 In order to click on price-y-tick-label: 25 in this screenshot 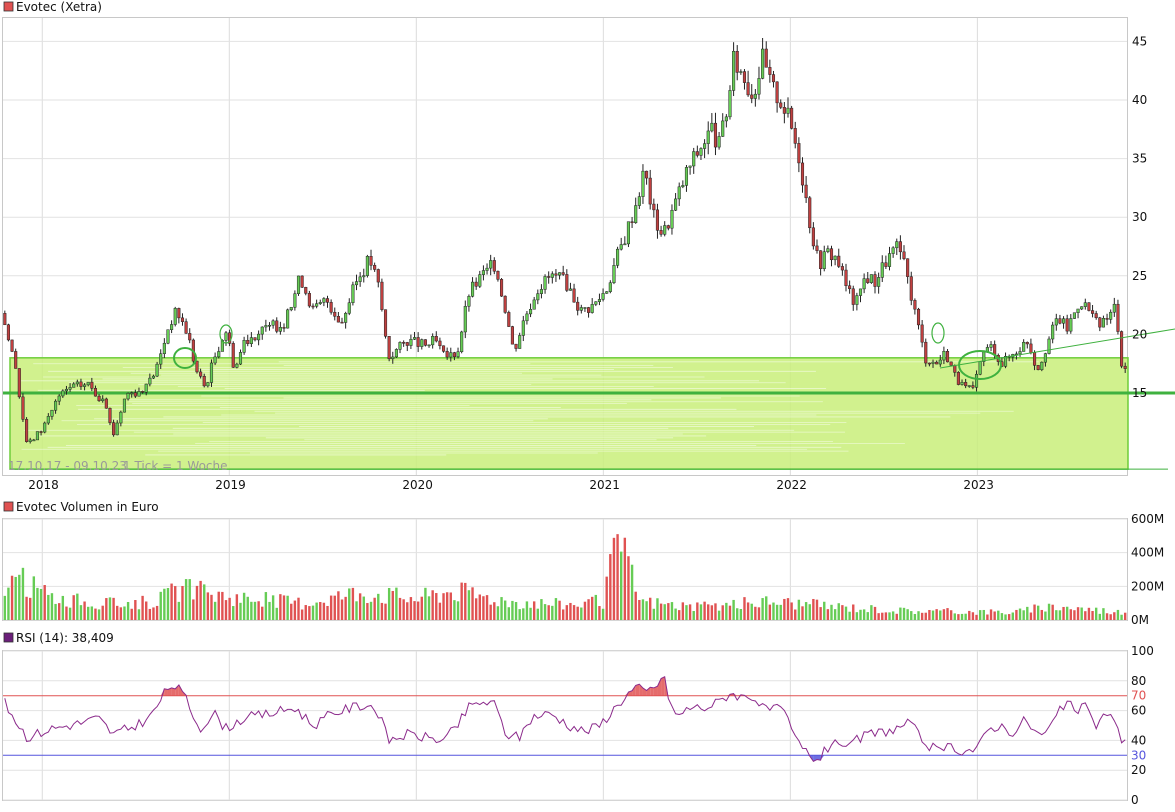, I will do `click(1139, 276)`.